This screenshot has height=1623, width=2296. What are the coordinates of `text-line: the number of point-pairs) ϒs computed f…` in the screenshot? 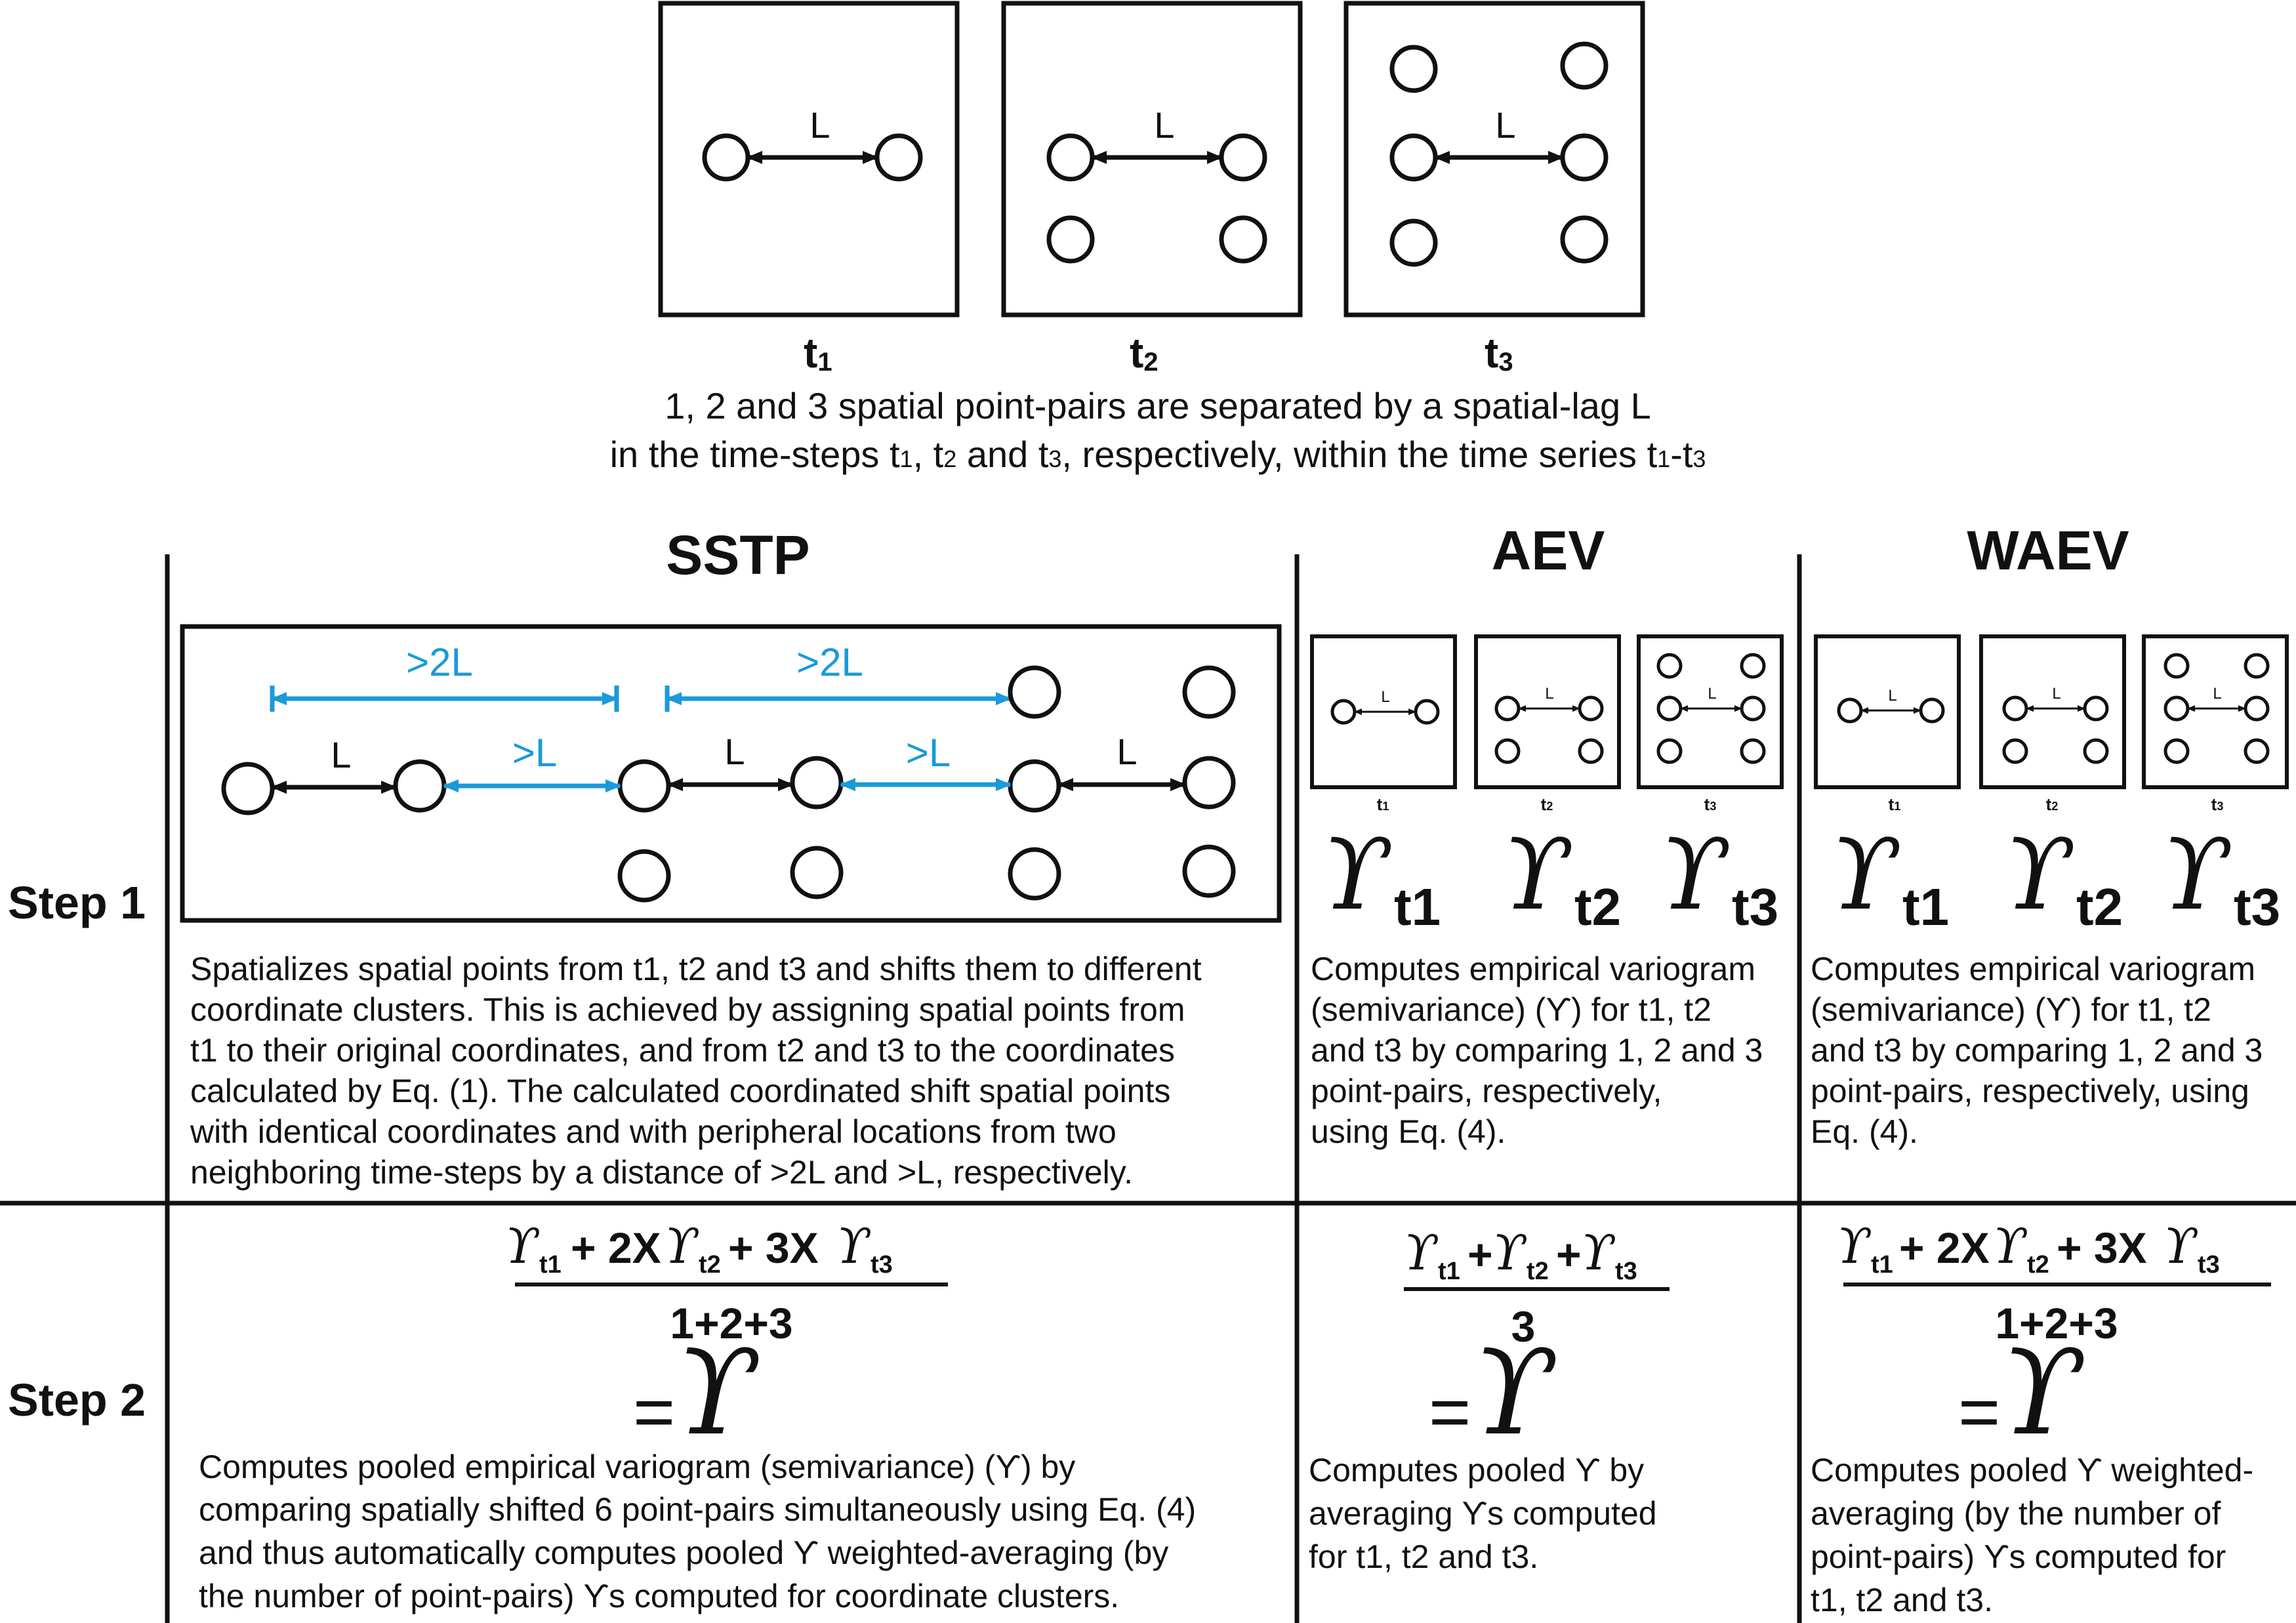 It's located at (659, 1596).